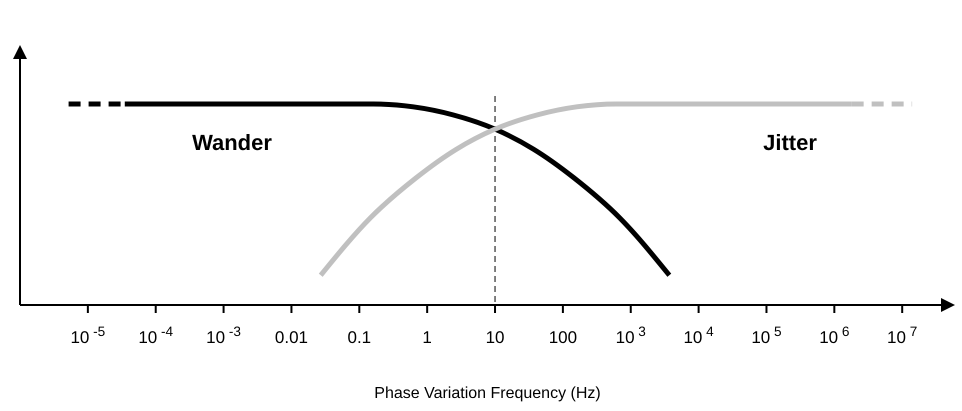  Describe the element at coordinates (232, 142) in the screenshot. I see `series-label: Wander` at that location.